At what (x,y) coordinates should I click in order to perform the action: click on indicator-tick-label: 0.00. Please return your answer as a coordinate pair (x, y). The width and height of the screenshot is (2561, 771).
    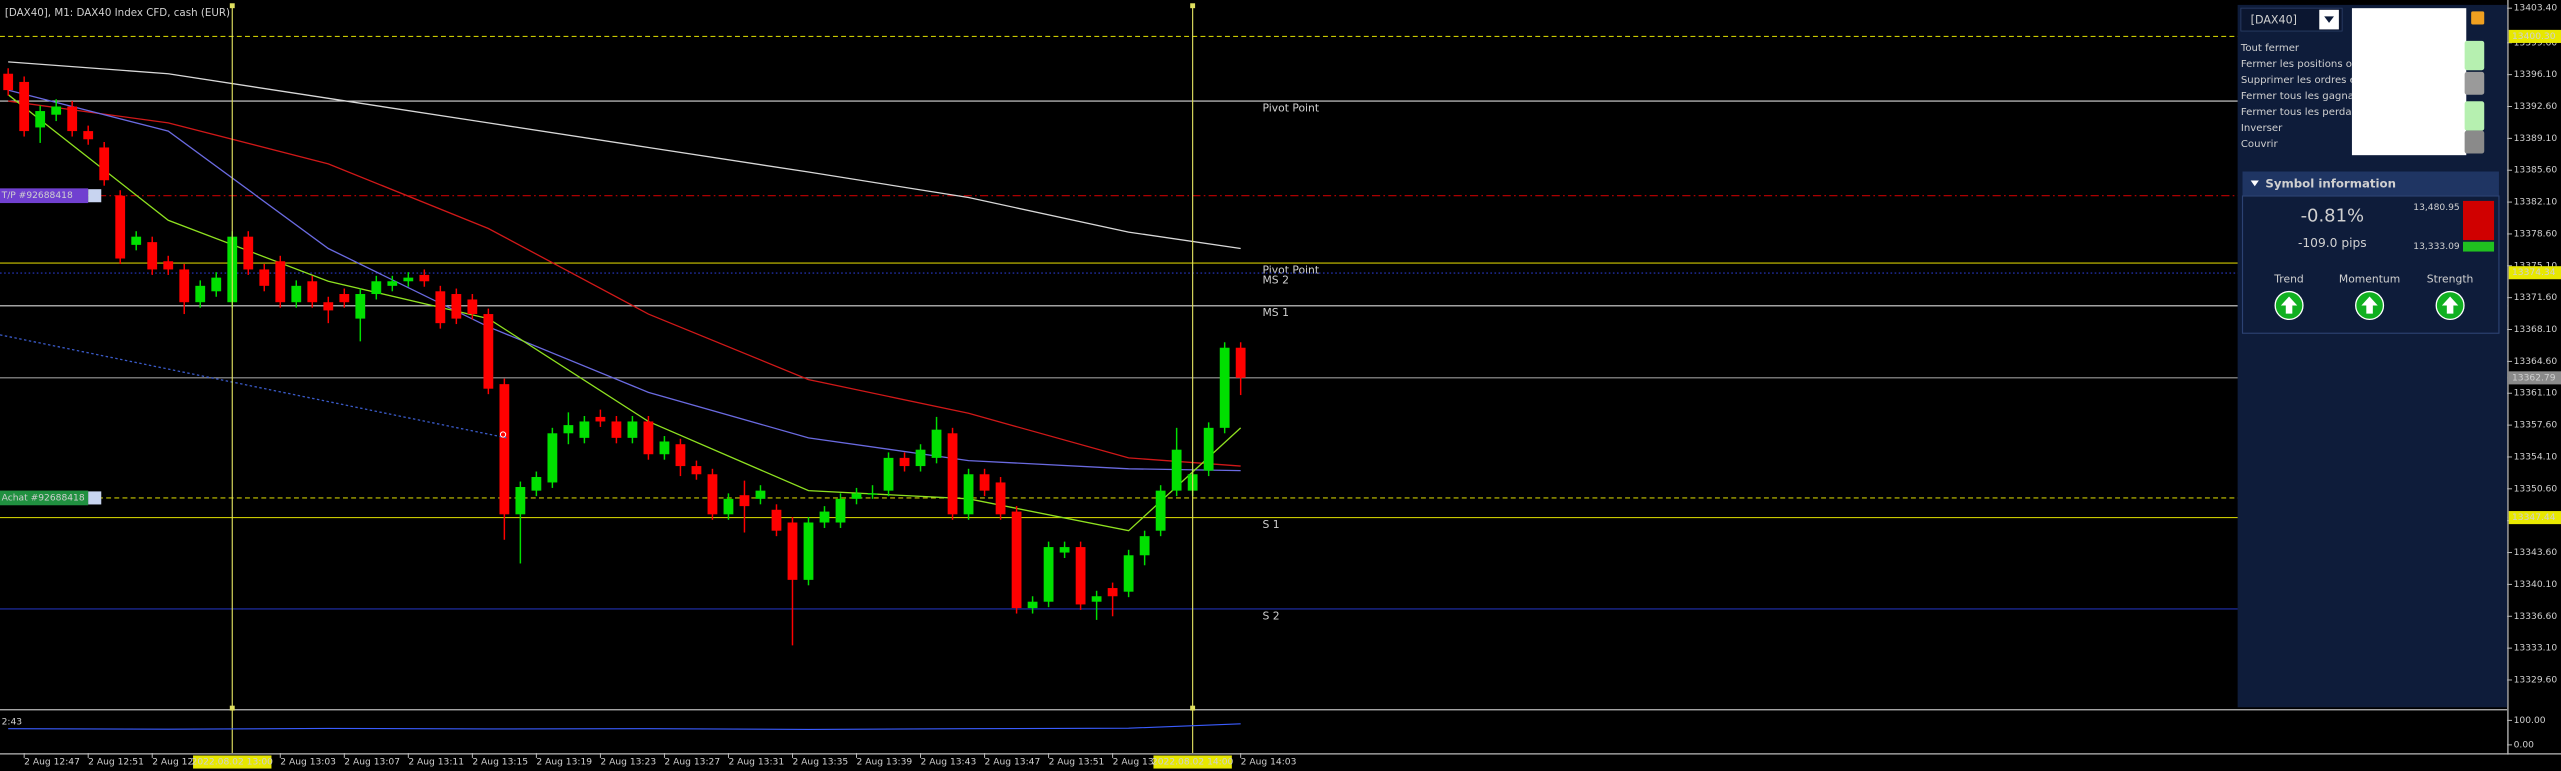
    Looking at the image, I should click on (2524, 745).